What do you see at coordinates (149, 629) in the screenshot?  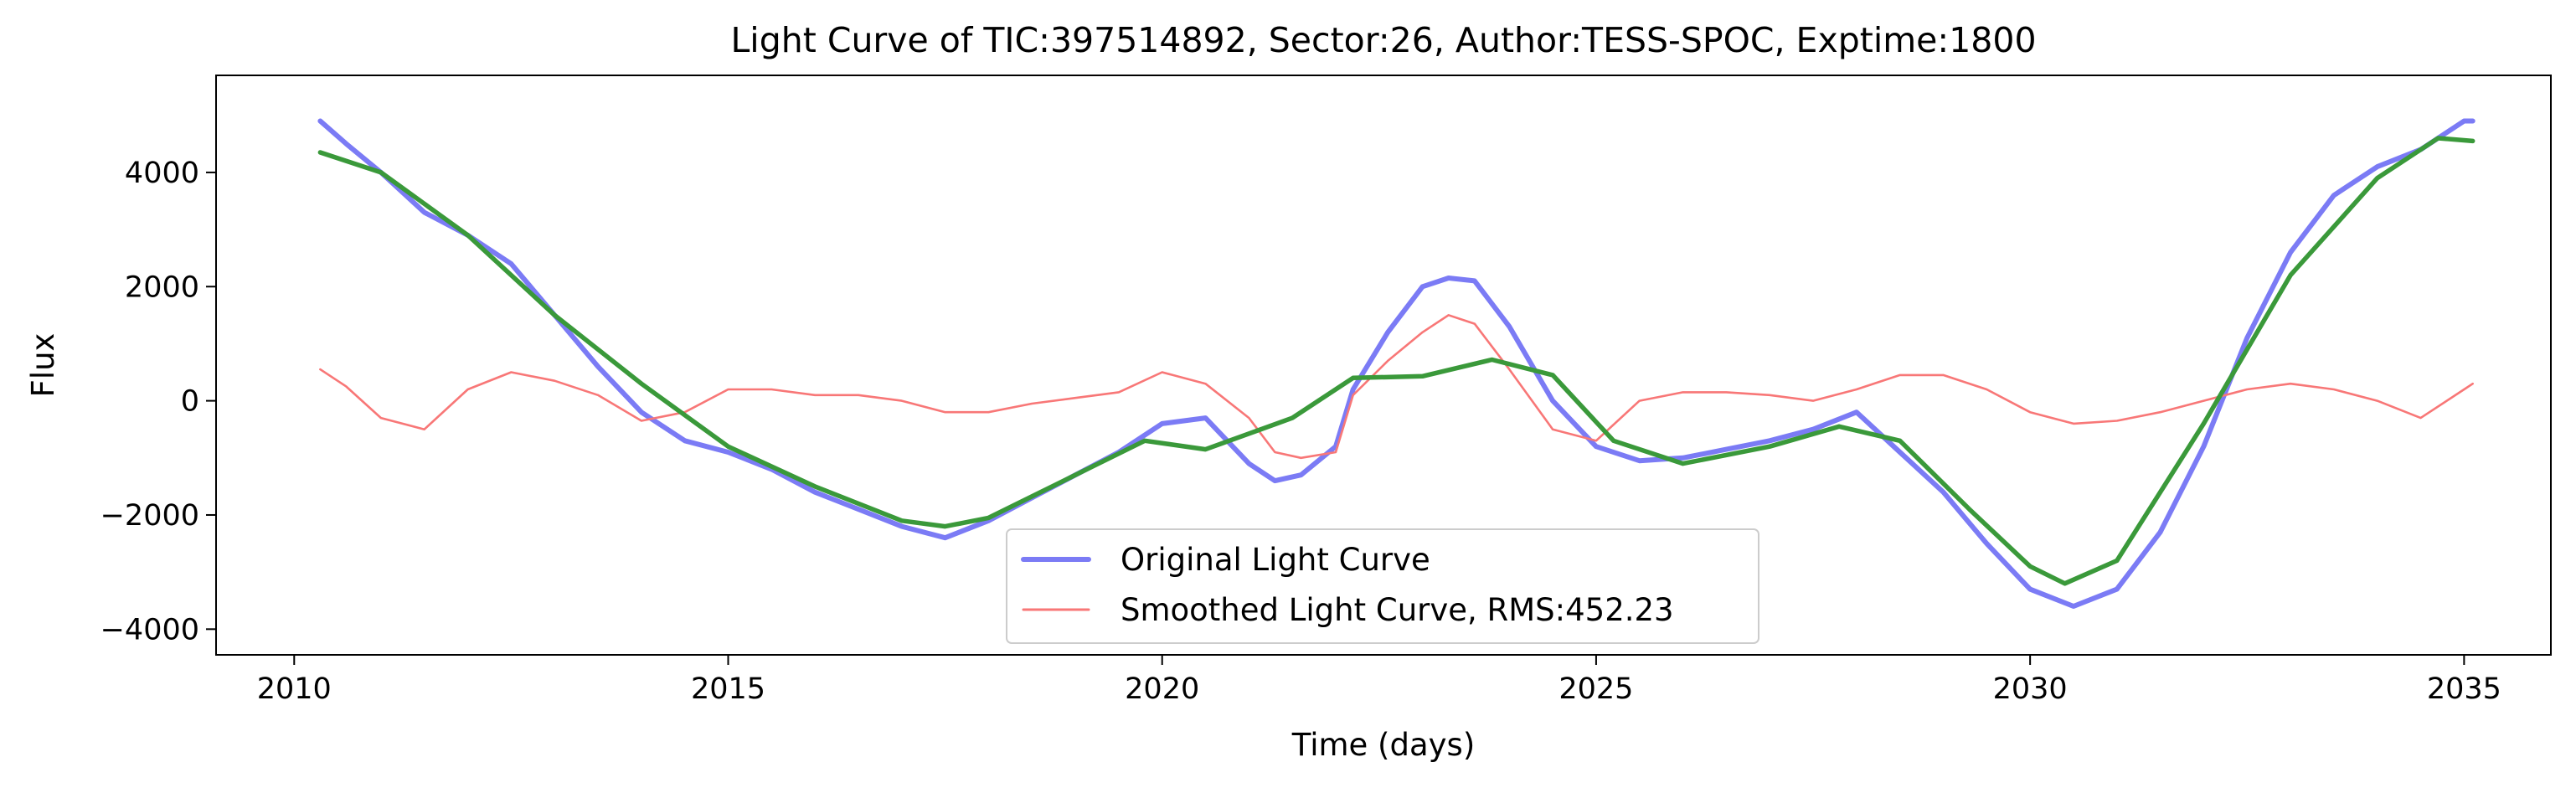 I see `y-tick-label: −4000` at bounding box center [149, 629].